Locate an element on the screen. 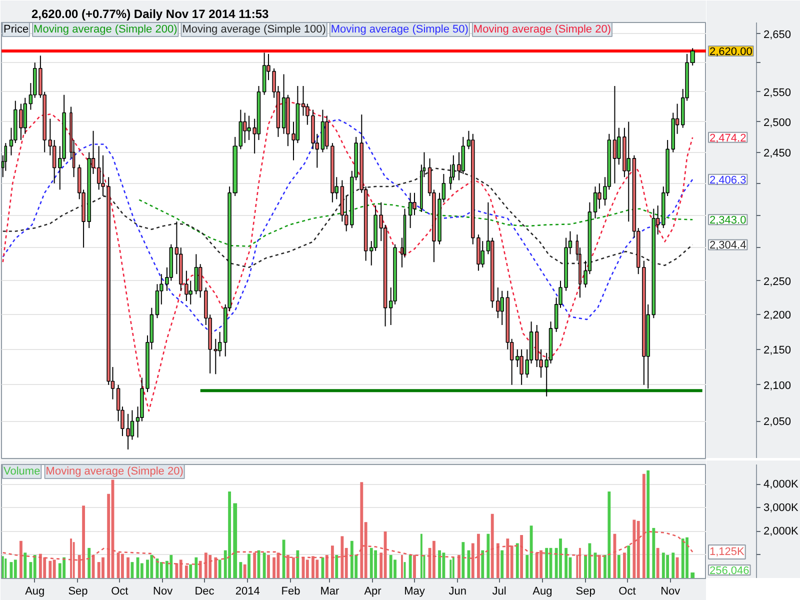 Image resolution: width=800 pixels, height=600 pixels. x-tick-label: Dec is located at coordinates (204, 592).